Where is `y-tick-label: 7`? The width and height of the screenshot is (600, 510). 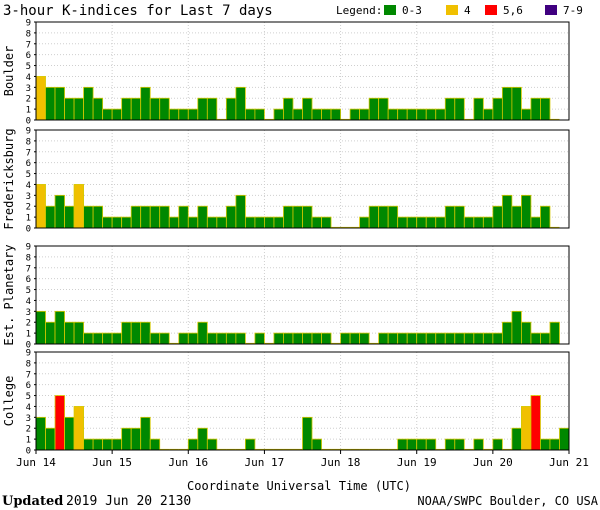 y-tick-label: 7 is located at coordinates (28, 375).